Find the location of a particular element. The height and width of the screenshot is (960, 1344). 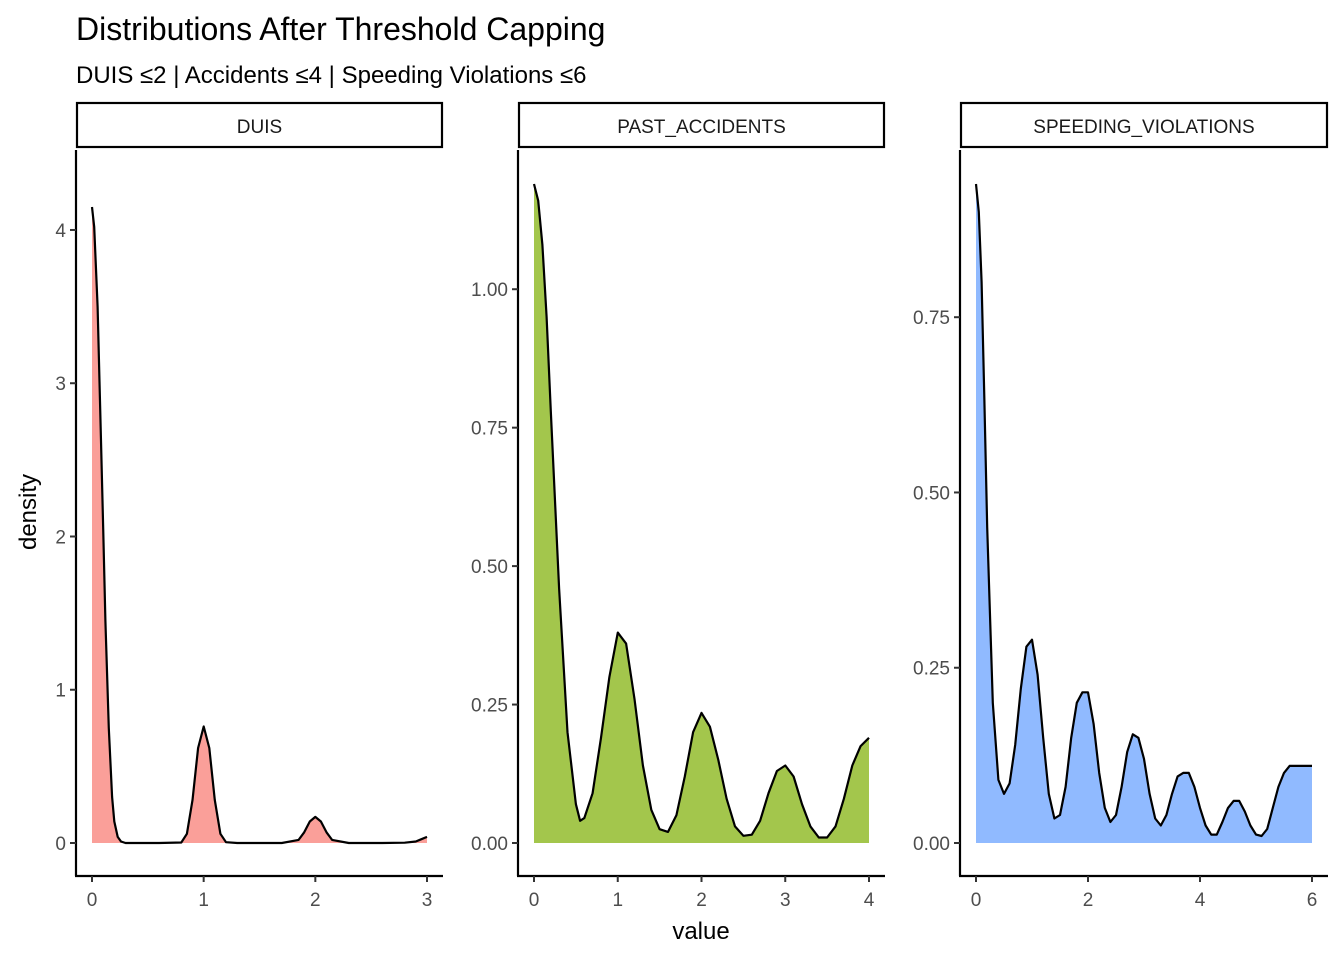

x-tick-label-speeding-violations: 6 is located at coordinates (1312, 900).